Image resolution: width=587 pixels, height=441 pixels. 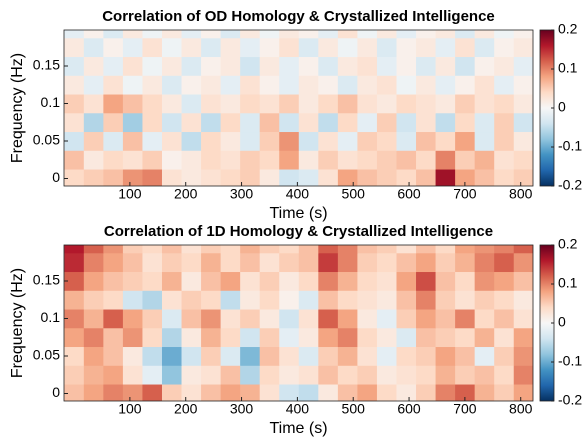 What do you see at coordinates (46, 355) in the screenshot?
I see `y-tick-label: 0.05` at bounding box center [46, 355].